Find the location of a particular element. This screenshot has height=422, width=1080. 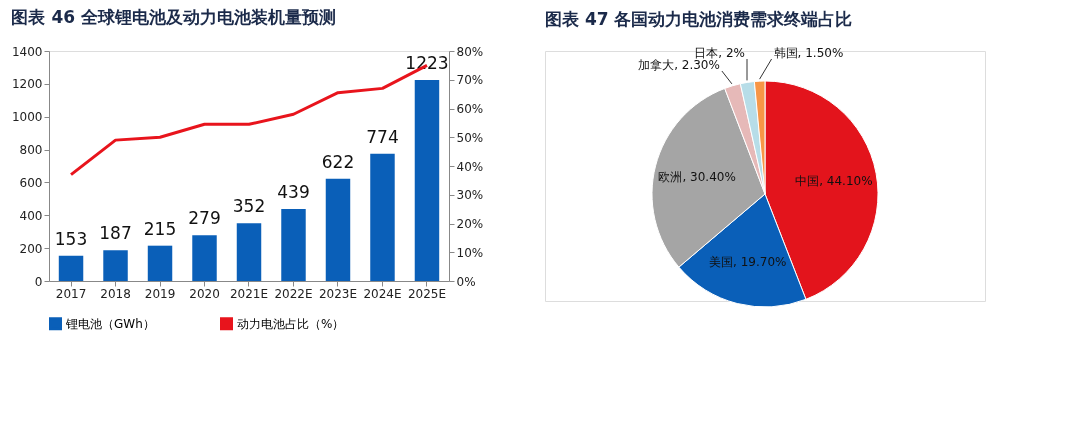

y-tick-label: 600 is located at coordinates (31, 182).